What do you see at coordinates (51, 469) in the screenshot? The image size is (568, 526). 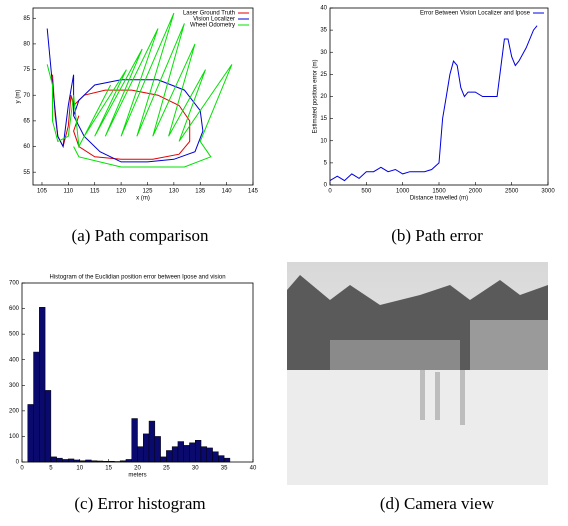 I see `x-tick-label: 5` at bounding box center [51, 469].